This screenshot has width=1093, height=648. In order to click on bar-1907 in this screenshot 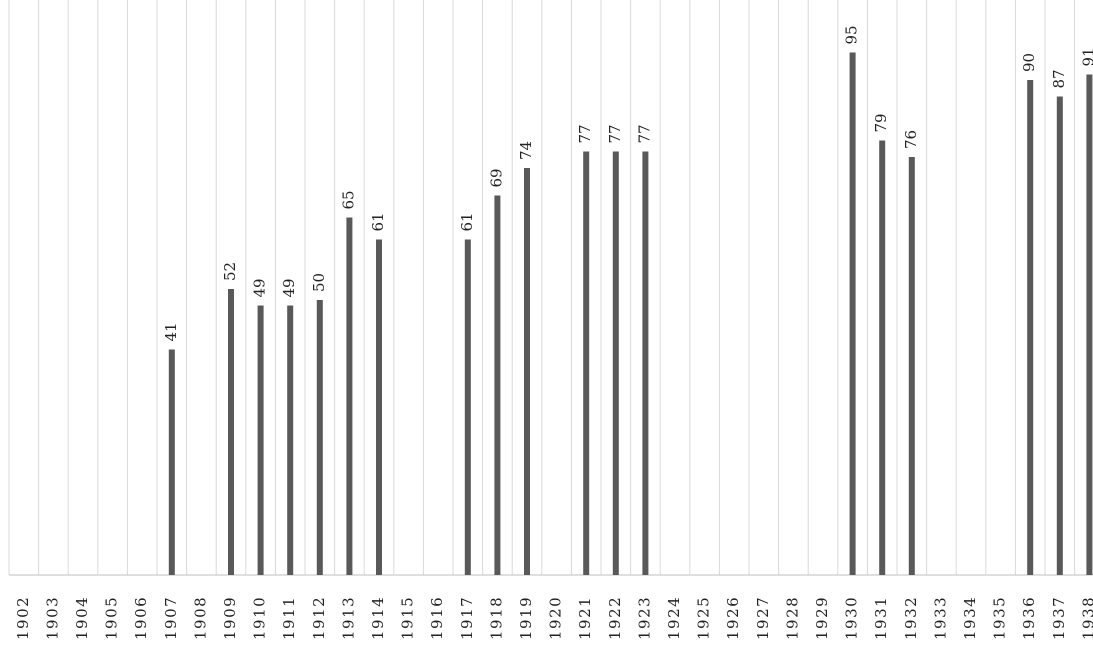, I will do `click(171, 462)`.